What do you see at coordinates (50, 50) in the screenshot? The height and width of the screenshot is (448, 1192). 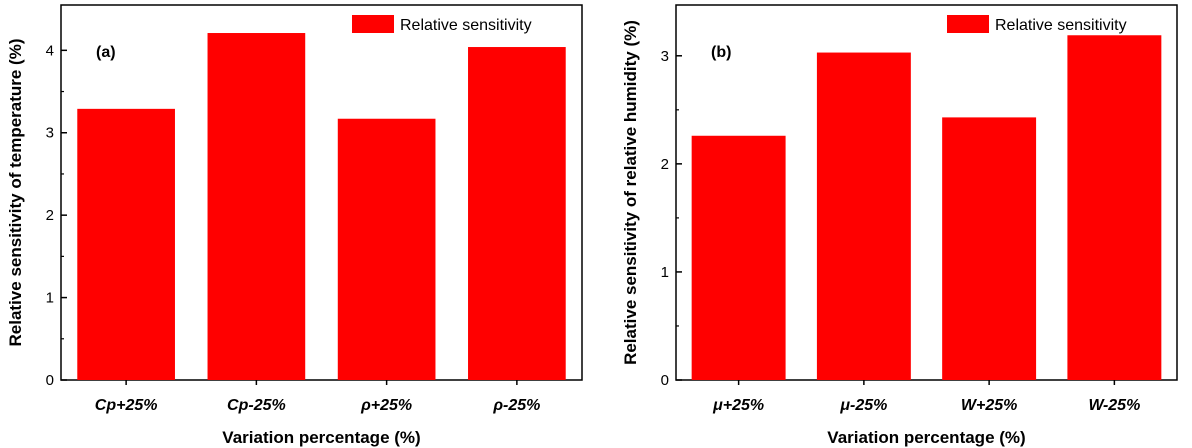 I see `y-tick-label-a-4: 4` at bounding box center [50, 50].